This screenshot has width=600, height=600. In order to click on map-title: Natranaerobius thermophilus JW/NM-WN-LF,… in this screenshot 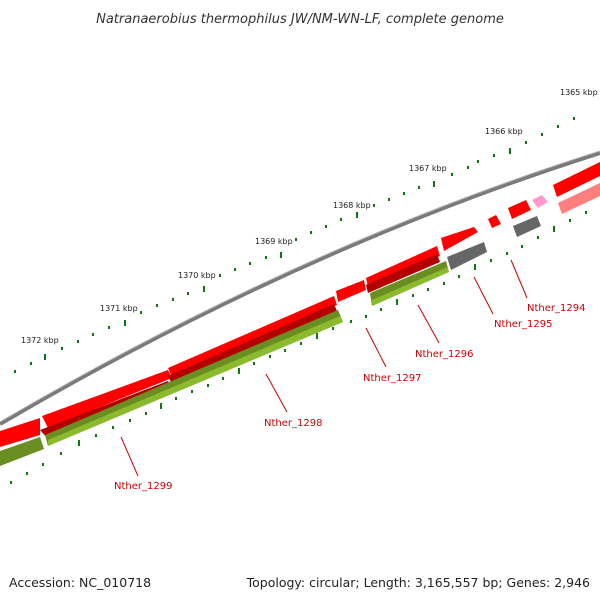, I will do `click(300, 19)`.